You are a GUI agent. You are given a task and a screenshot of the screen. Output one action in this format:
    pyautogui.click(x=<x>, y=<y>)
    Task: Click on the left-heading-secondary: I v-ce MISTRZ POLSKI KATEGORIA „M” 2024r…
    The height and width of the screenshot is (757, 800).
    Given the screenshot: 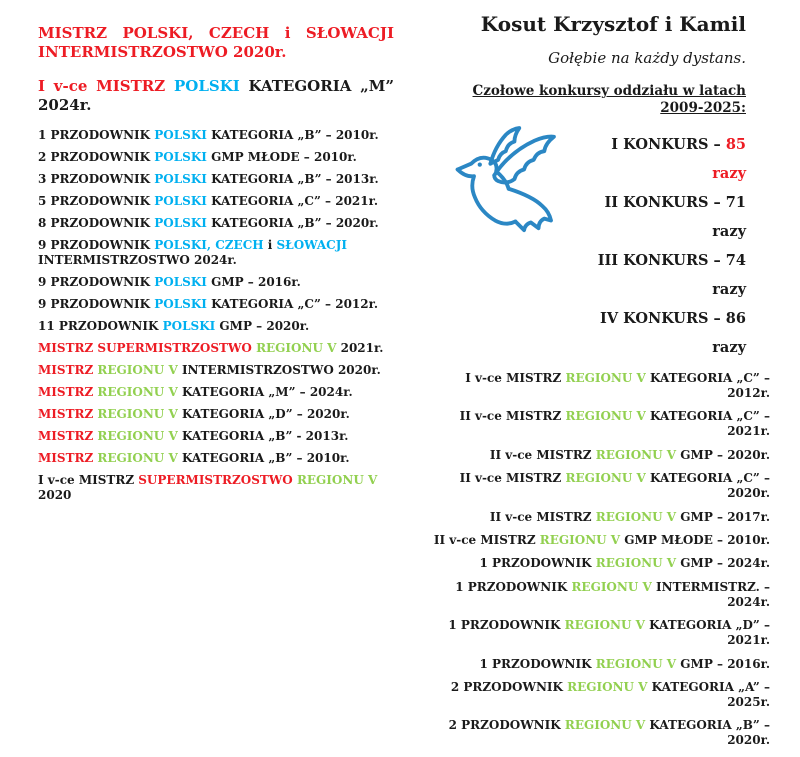 What is the action you would take?
    pyautogui.click(x=216, y=95)
    